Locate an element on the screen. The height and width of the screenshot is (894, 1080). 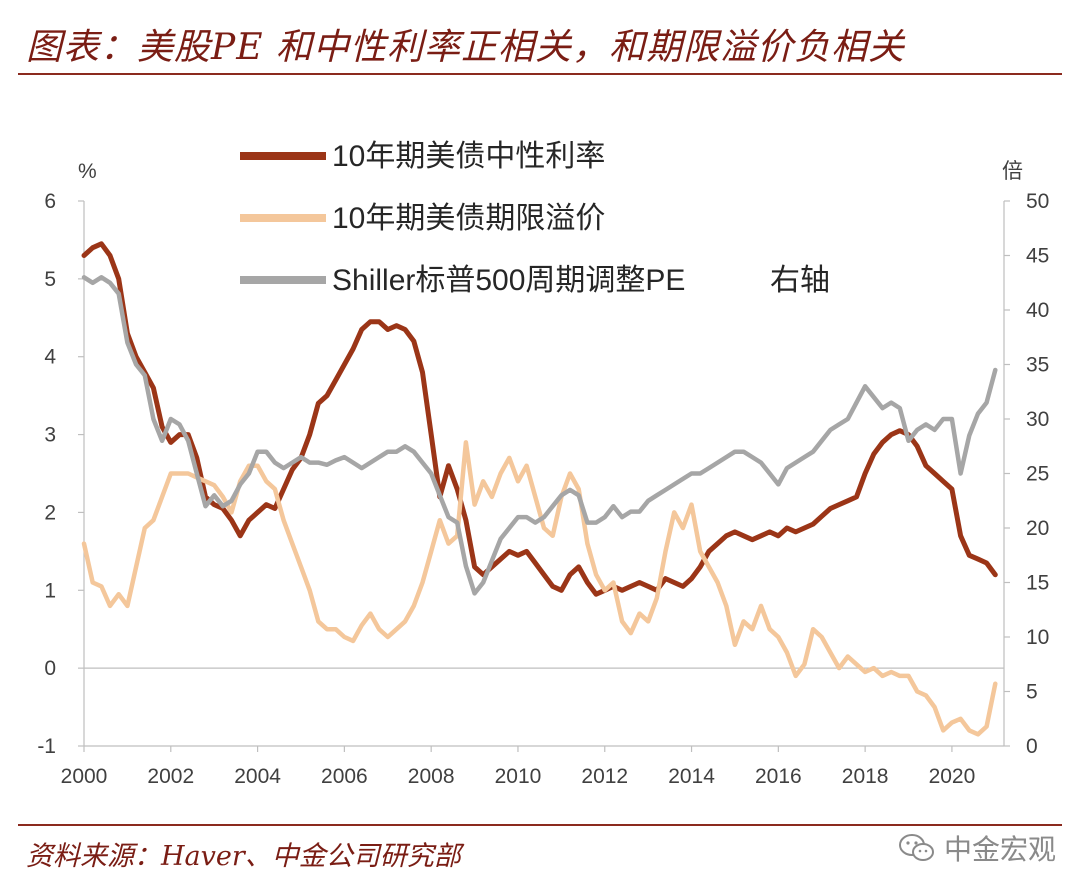
legend-label-1: 10年期美债中性利率 is located at coordinates (468, 156).